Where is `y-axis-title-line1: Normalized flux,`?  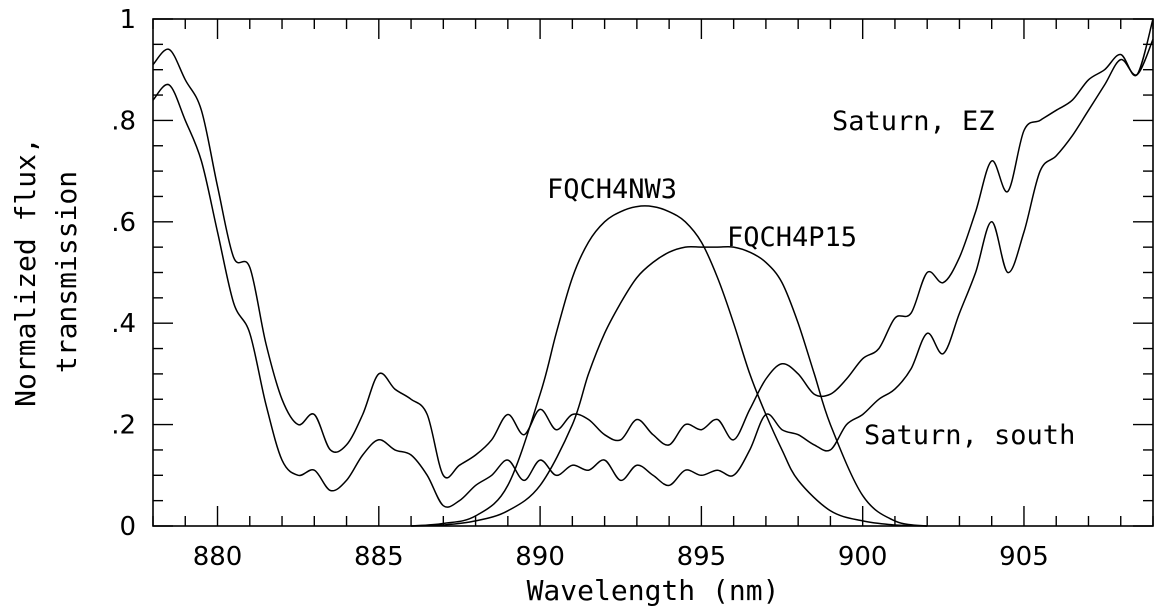
y-axis-title-line1: Normalized flux, is located at coordinates (25, 272).